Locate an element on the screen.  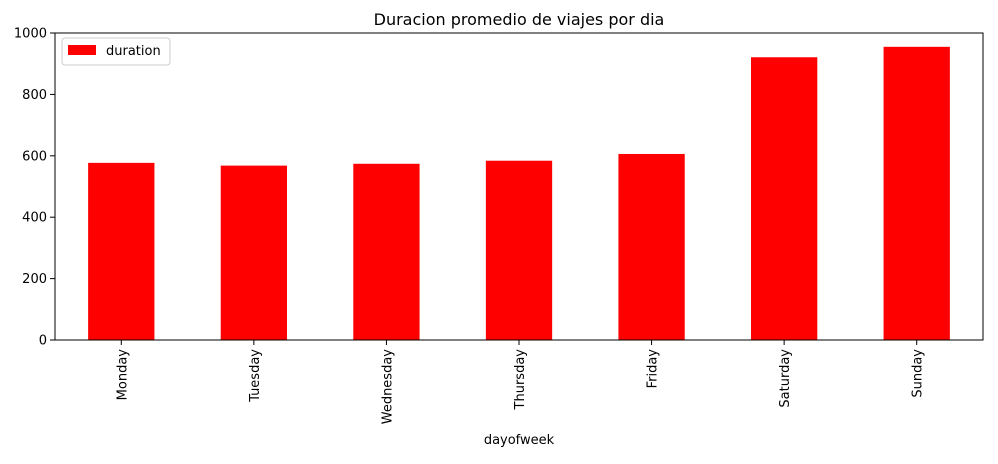
x-tick-label-monday: Monday is located at coordinates (122, 375).